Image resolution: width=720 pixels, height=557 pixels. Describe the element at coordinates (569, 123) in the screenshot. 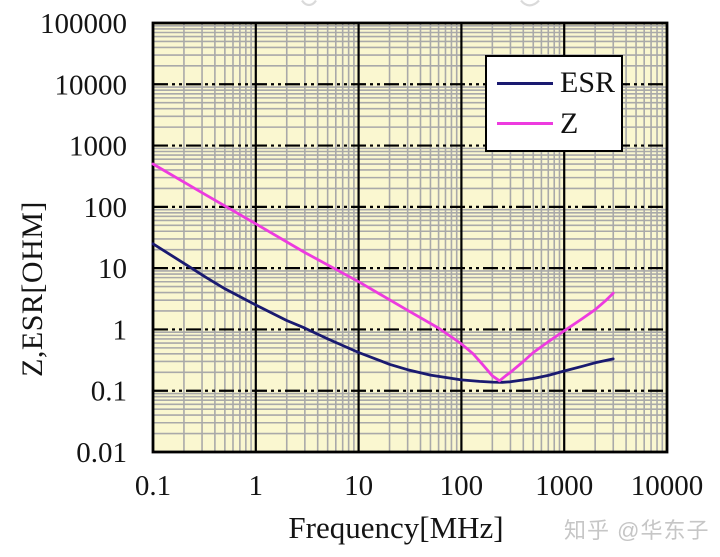

I see `legend-label-z: Z` at that location.